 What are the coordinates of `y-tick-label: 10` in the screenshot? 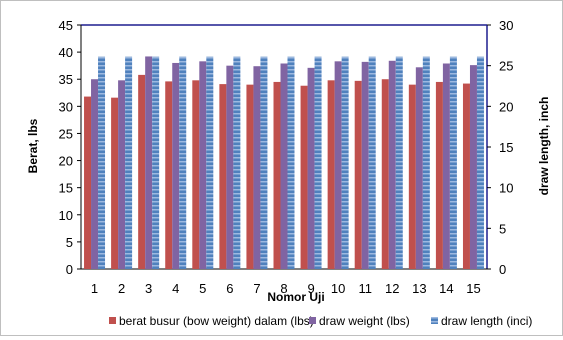 It's located at (66, 215).